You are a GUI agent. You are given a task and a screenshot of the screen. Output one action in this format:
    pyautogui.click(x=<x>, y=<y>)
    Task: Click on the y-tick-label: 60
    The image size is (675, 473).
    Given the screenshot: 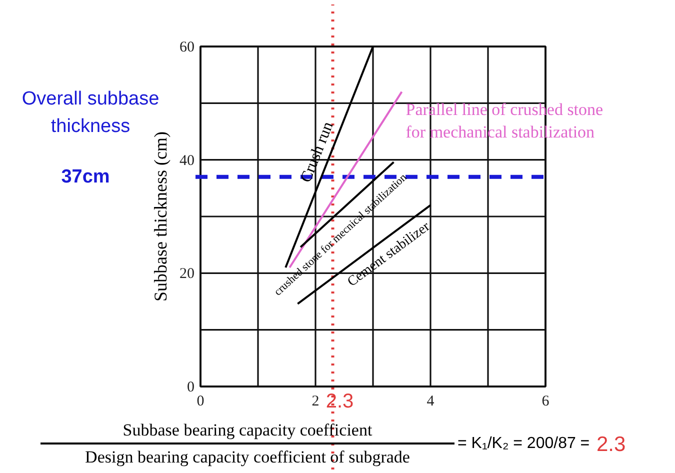 What is the action you would take?
    pyautogui.click(x=187, y=48)
    